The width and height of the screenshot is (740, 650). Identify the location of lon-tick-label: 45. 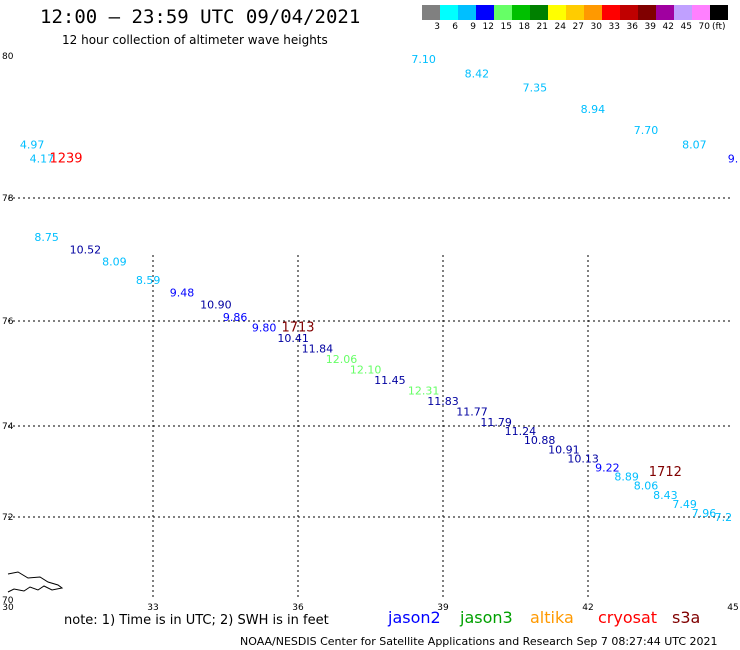
(732, 608).